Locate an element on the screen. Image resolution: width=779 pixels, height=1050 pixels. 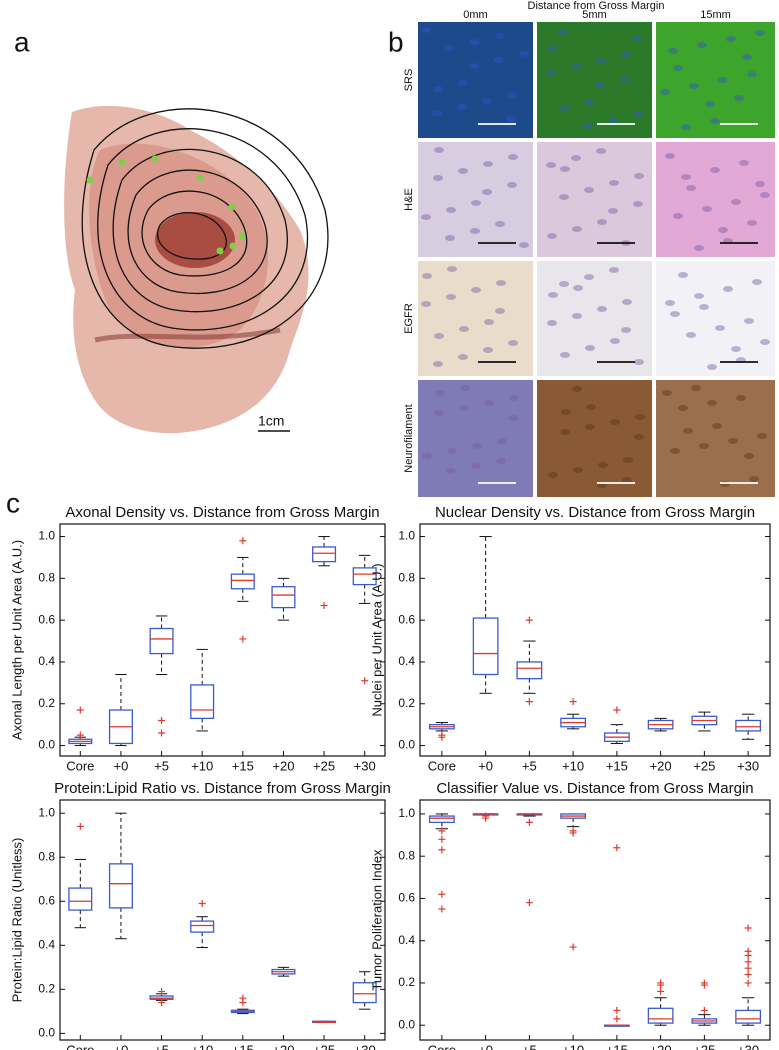
row-label: Neurofilament is located at coordinates (409, 438).